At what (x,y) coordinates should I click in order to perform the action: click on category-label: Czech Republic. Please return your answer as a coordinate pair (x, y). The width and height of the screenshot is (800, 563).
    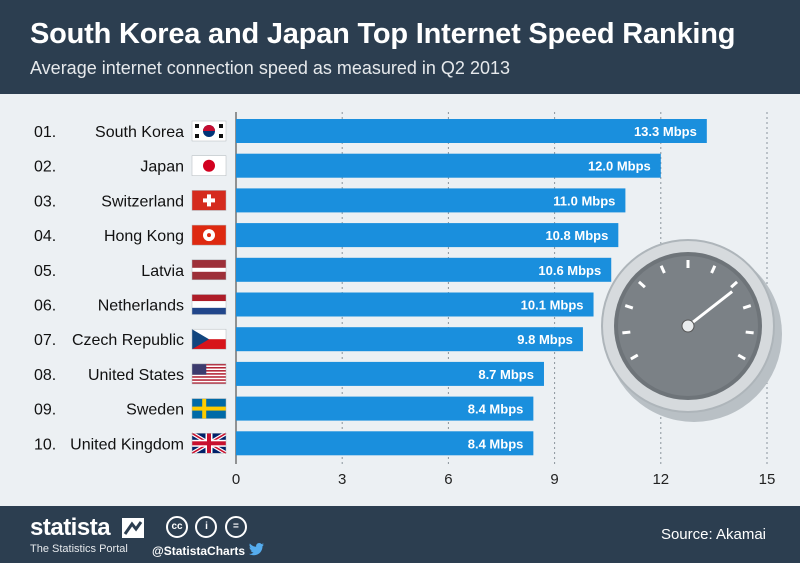
    Looking at the image, I should click on (128, 340).